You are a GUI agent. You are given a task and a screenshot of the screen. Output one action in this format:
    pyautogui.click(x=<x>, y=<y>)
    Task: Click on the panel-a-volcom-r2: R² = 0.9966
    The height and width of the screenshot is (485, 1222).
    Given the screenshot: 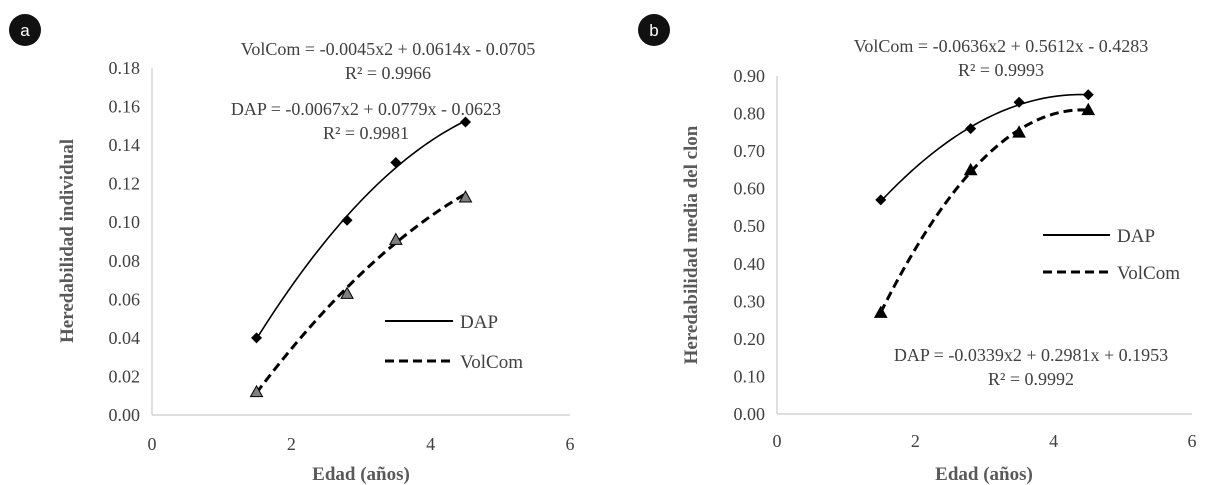 What is the action you would take?
    pyautogui.click(x=388, y=73)
    